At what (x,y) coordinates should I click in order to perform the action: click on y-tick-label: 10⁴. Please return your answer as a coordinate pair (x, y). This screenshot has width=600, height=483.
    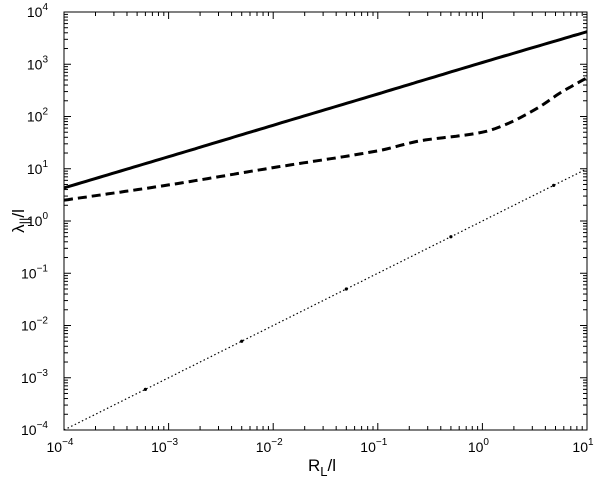
    Looking at the image, I should click on (38, 11).